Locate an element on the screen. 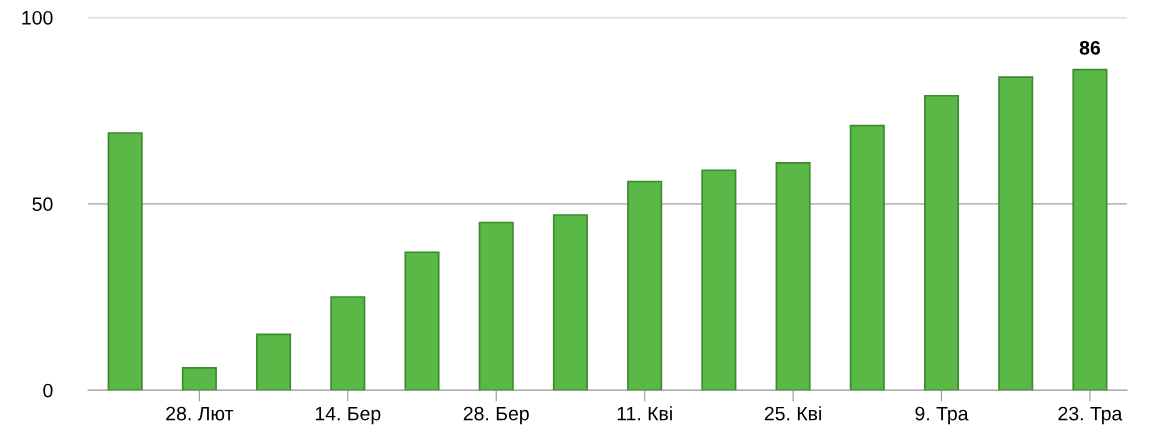  x-tick-label: 23. Тра is located at coordinates (1090, 415).